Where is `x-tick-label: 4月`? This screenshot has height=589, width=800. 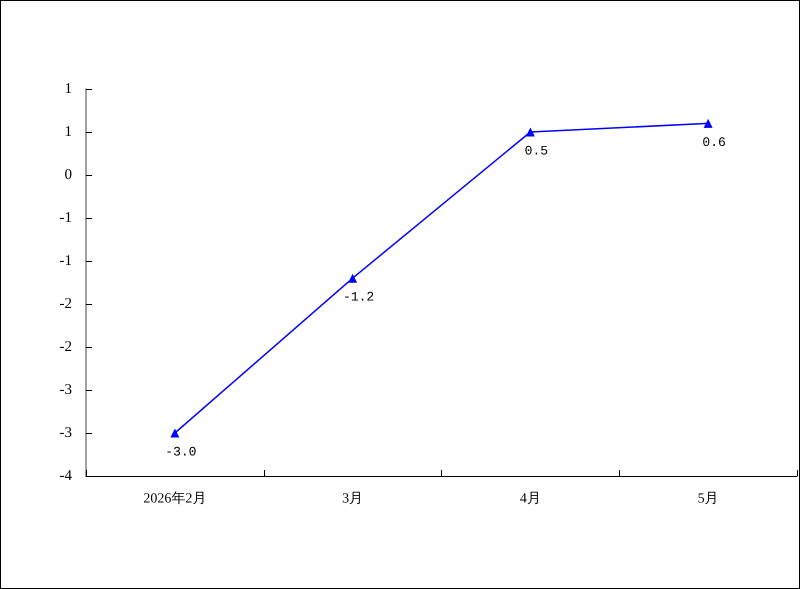 x-tick-label: 4月 is located at coordinates (530, 499).